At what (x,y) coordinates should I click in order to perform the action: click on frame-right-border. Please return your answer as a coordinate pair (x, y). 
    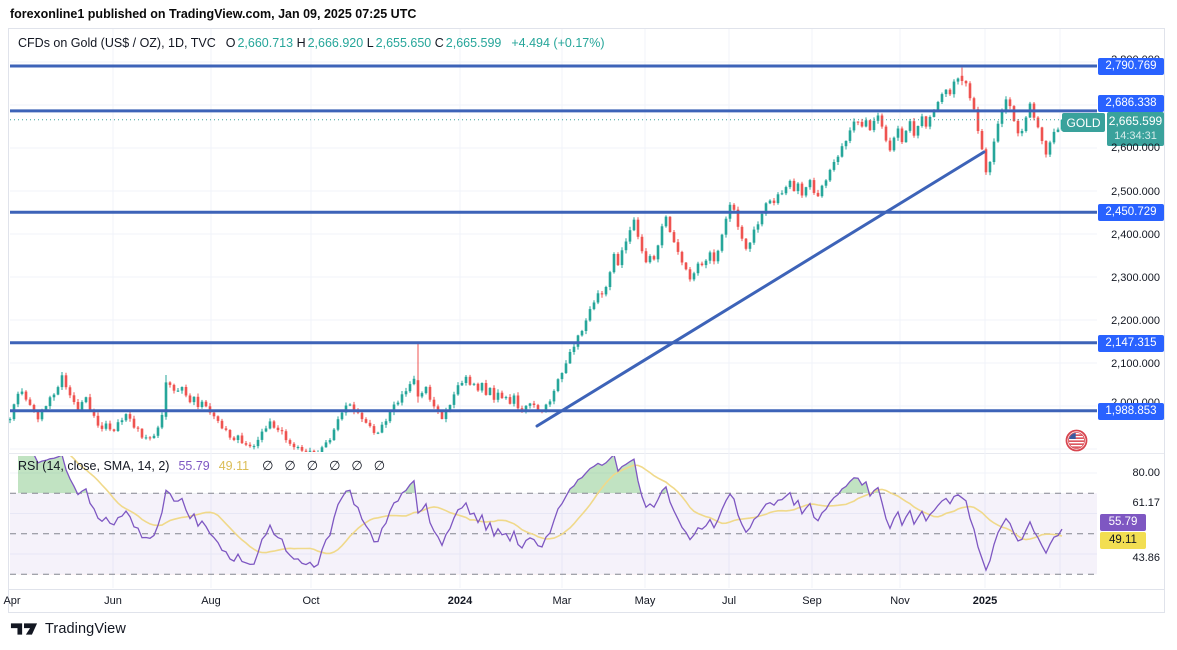
    Looking at the image, I should click on (1164, 320).